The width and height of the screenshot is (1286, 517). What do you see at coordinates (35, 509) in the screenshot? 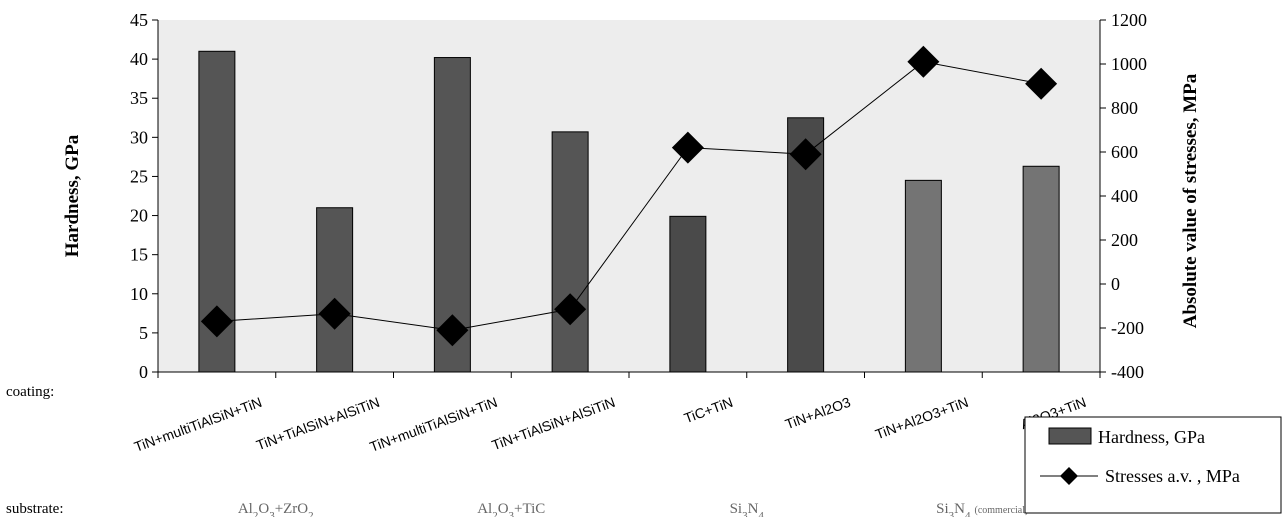
I see `substrate-label: substrate:` at bounding box center [35, 509].